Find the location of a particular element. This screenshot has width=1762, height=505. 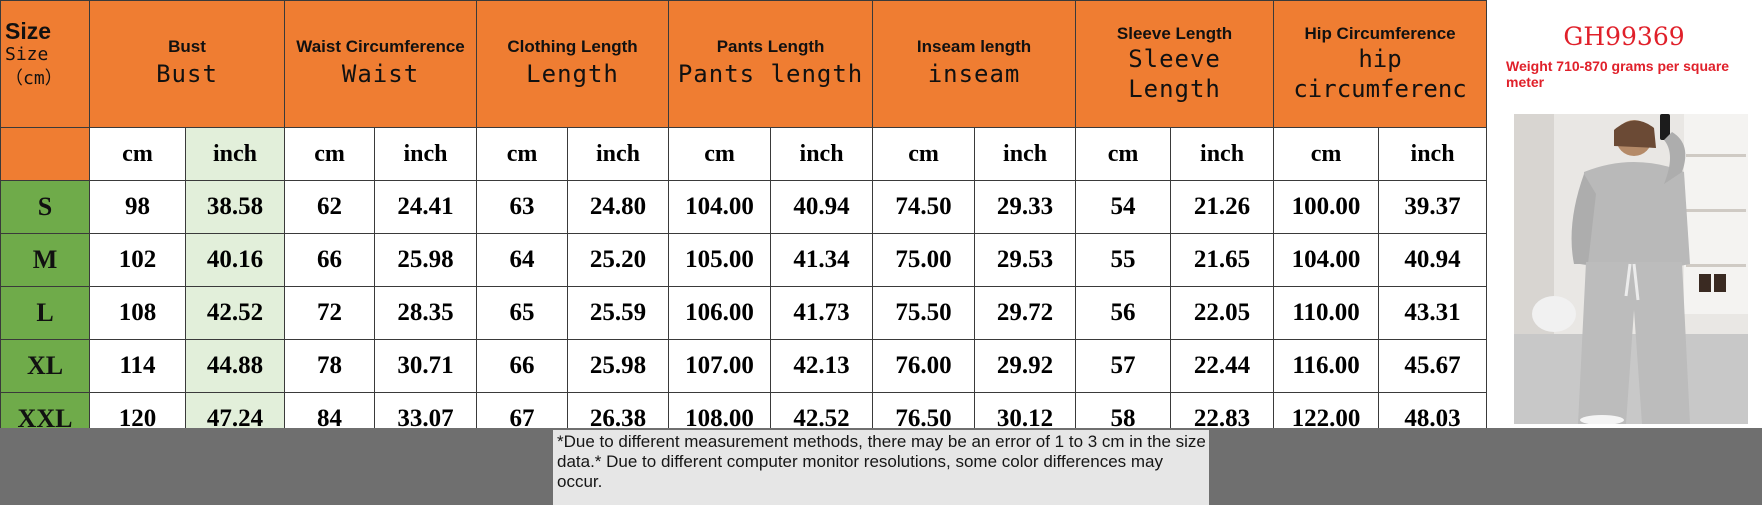

value-inch: 21.65 is located at coordinates (1222, 260).